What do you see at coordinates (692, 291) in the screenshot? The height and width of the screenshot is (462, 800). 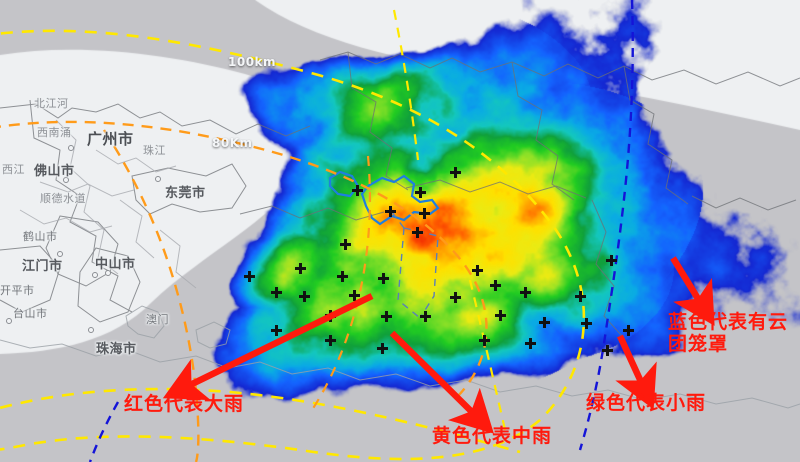 I see `annotation-arrow-cloud-cover` at bounding box center [692, 291].